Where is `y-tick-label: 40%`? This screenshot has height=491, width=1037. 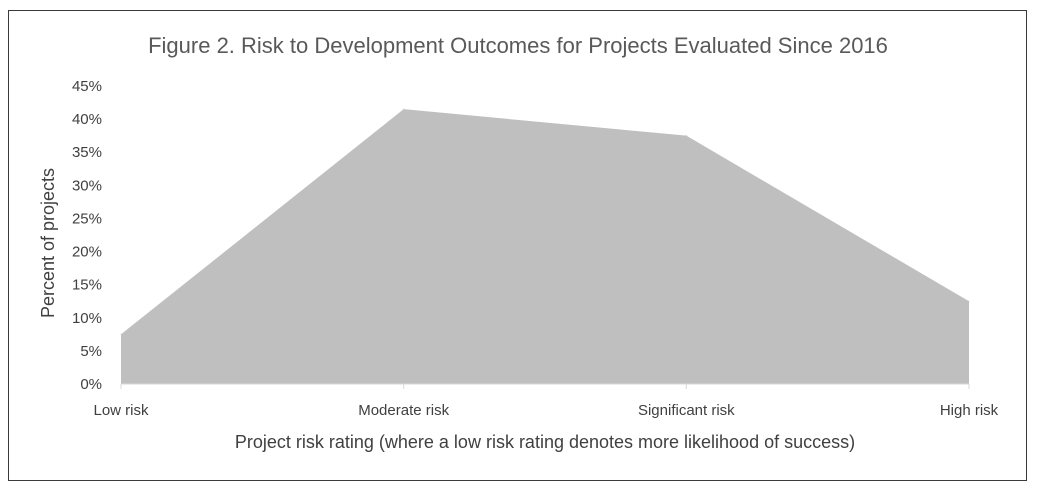 y-tick-label: 40% is located at coordinates (87, 119).